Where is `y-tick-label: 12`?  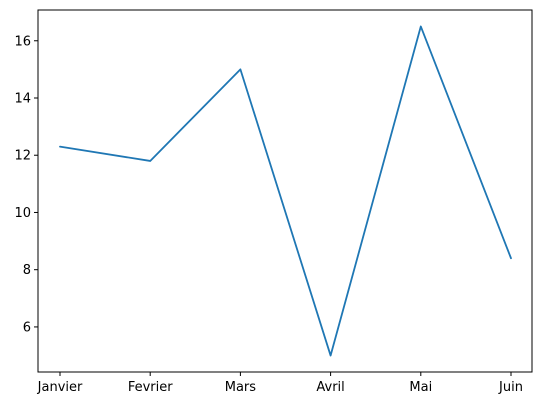 y-tick-label: 12 is located at coordinates (22, 156).